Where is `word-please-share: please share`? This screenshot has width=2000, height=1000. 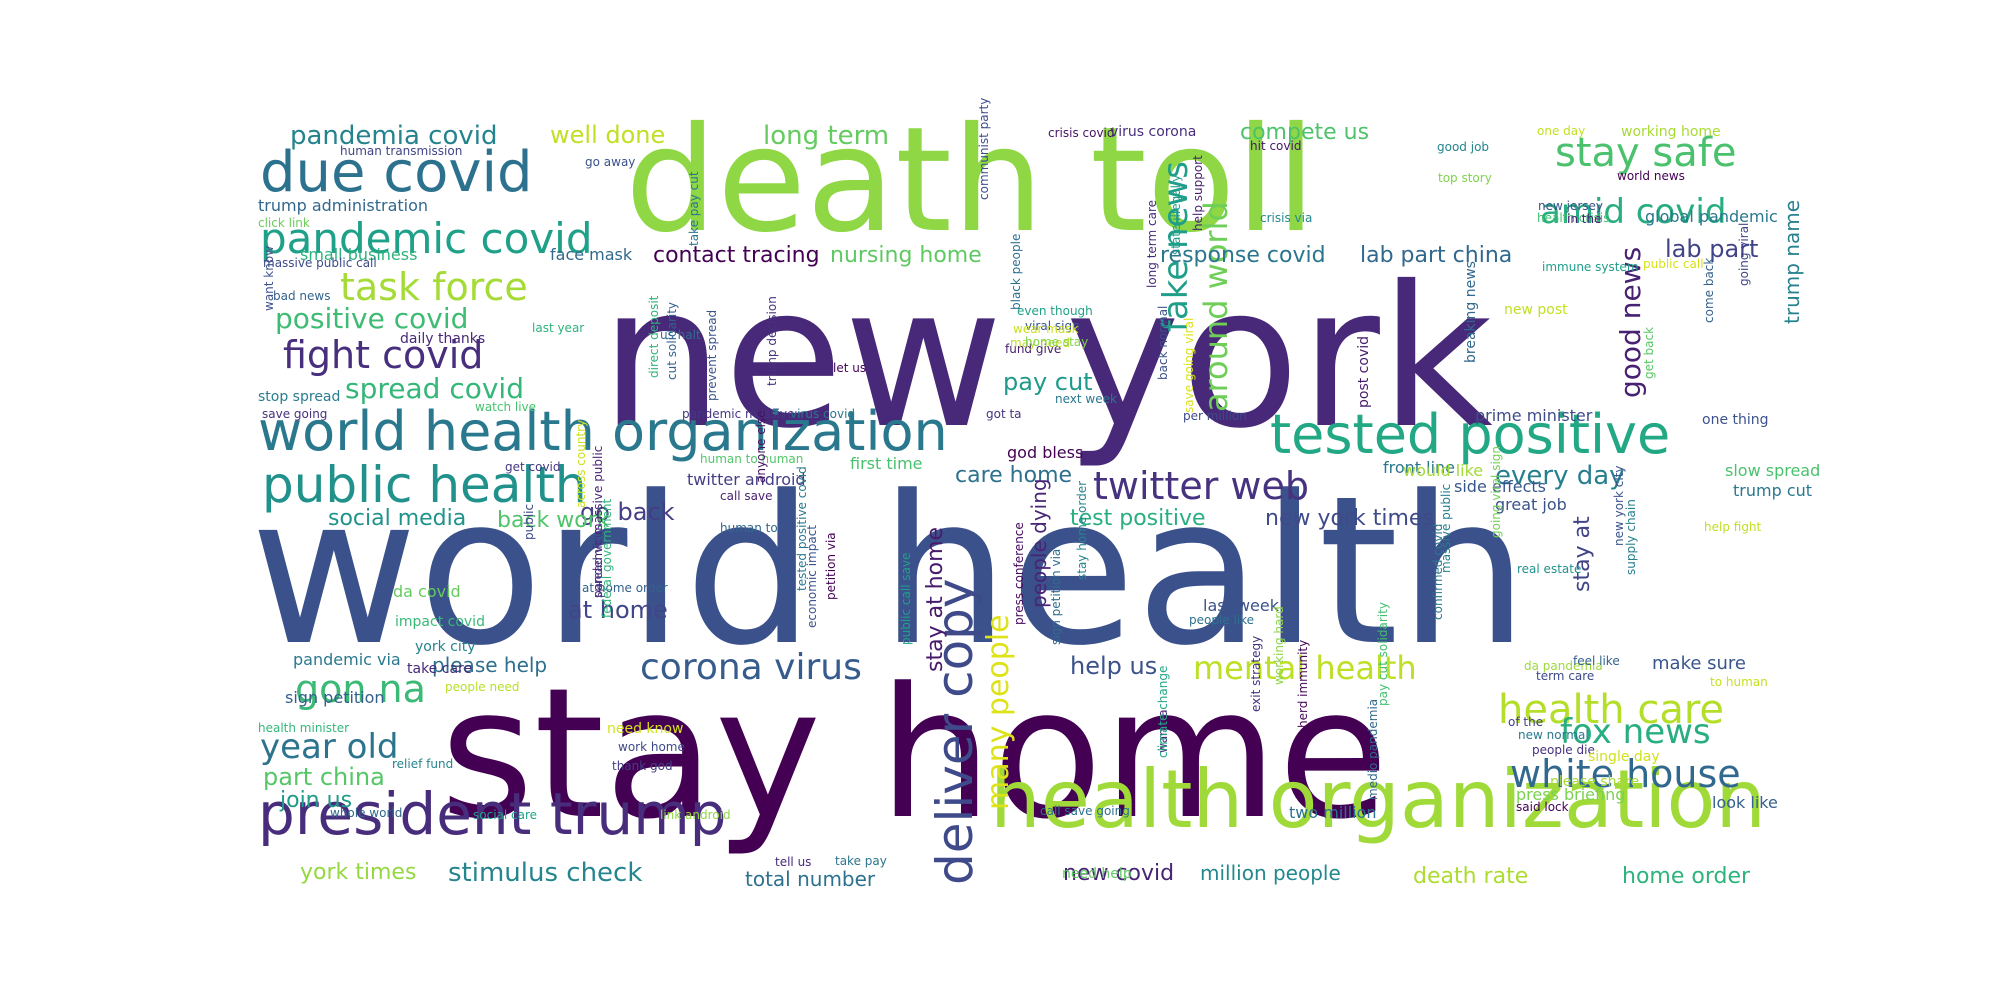
word-please-share: please share is located at coordinates (1595, 782).